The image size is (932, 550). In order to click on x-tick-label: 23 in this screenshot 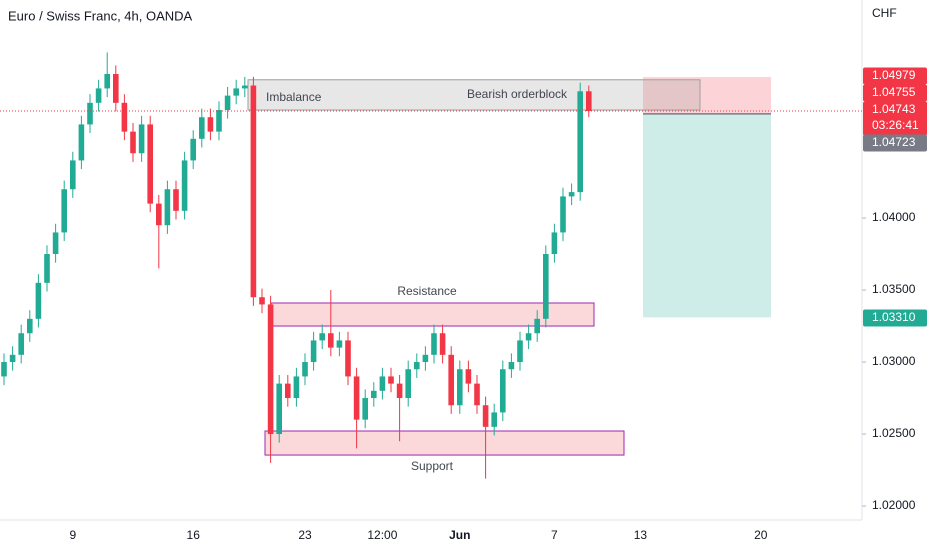, I will do `click(305, 535)`.